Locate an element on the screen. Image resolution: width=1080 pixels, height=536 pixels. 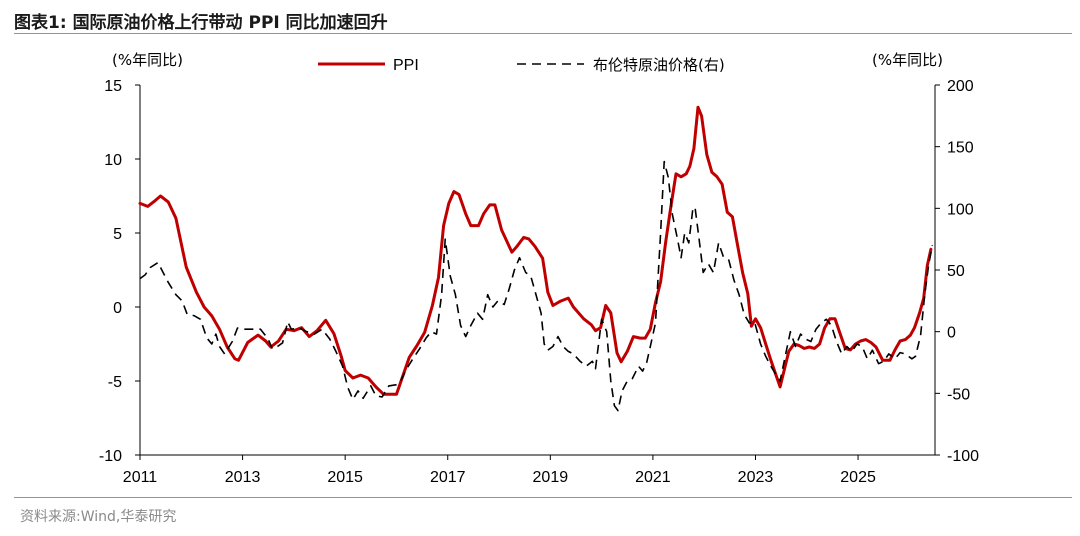
left-axis-unit: (%年同比) is located at coordinates (147, 60).